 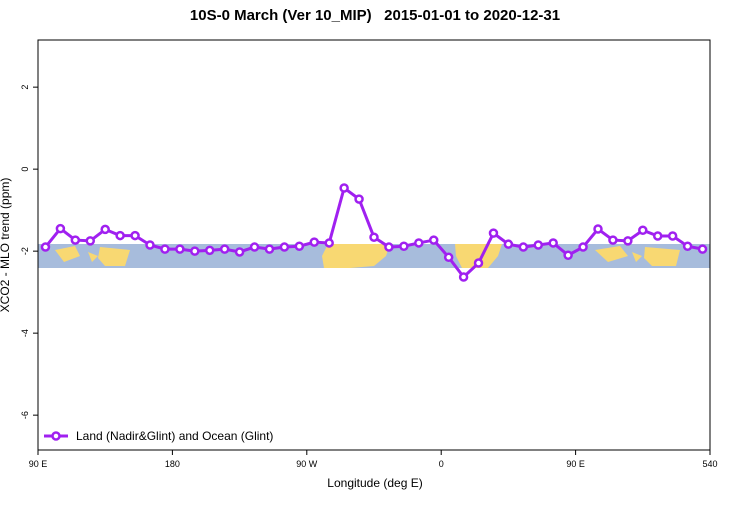 What do you see at coordinates (6, 245) in the screenshot?
I see `y-axis-label: XCO2 - MLO trend (ppm)` at bounding box center [6, 245].